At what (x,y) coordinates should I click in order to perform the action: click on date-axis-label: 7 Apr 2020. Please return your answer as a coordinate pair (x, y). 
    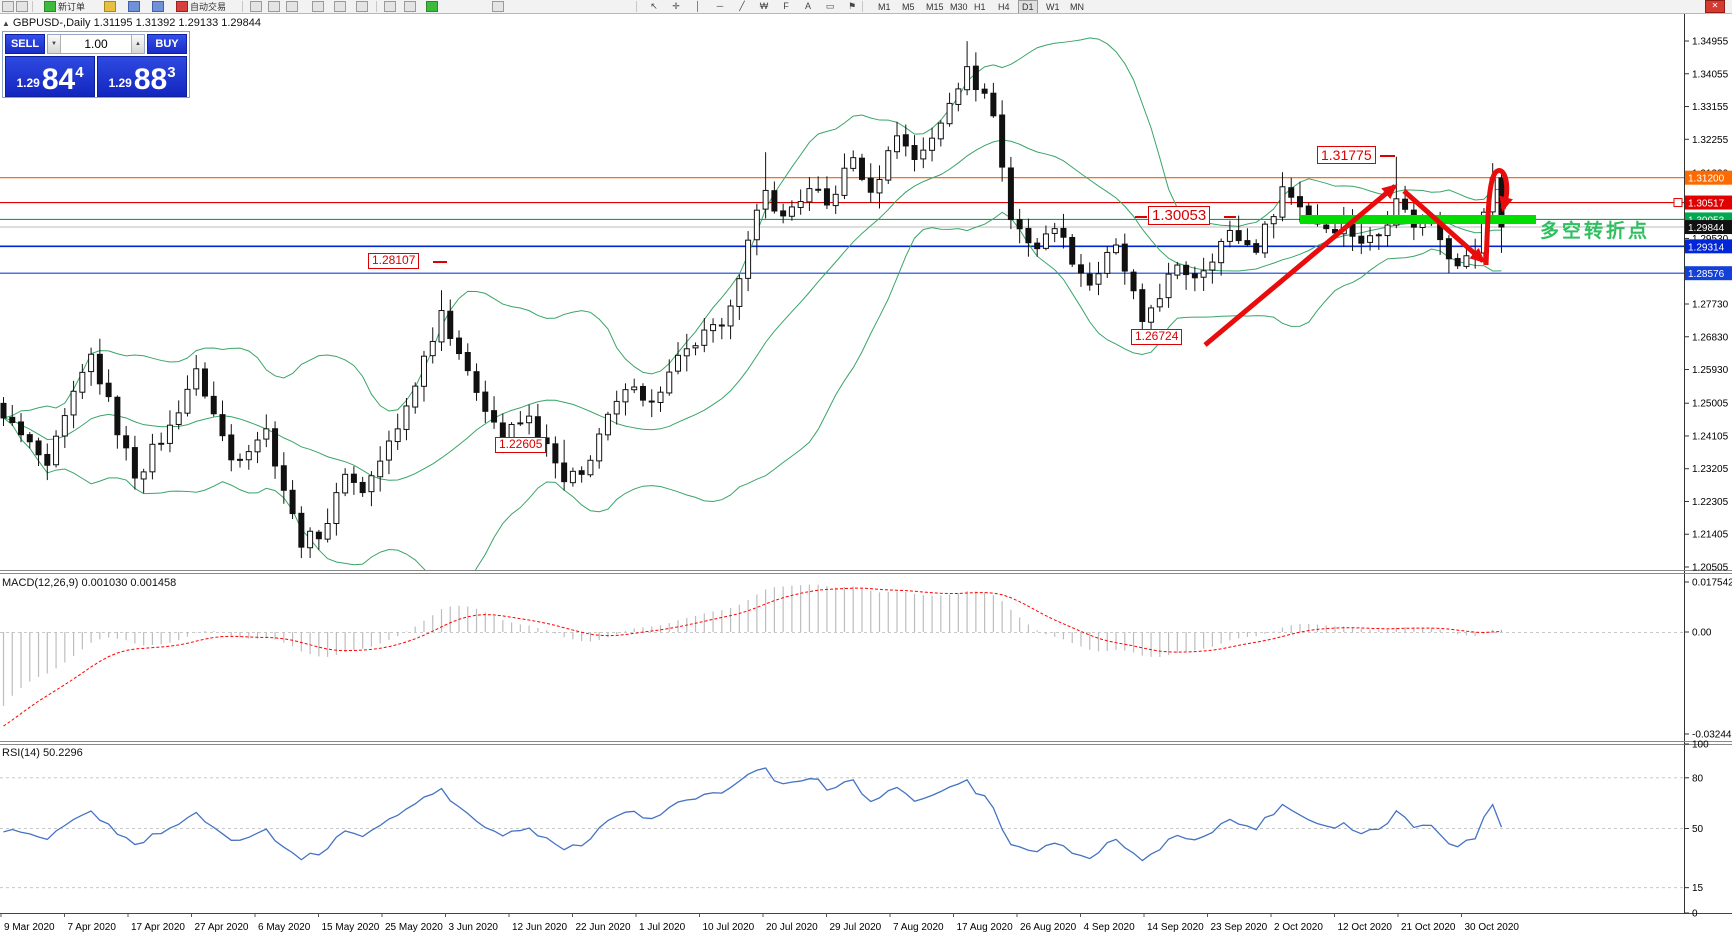
    Looking at the image, I should click on (92, 927).